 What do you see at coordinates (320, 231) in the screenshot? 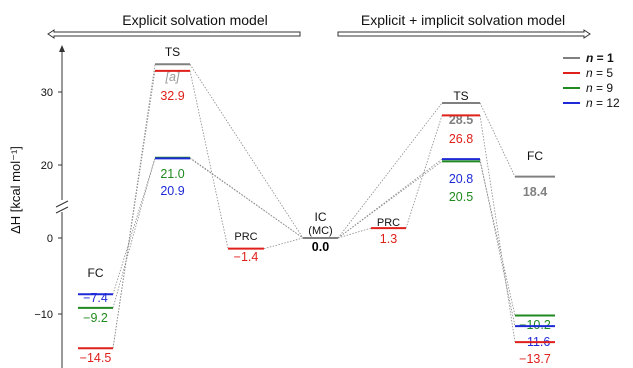
I see `state-name: (MC)` at bounding box center [320, 231].